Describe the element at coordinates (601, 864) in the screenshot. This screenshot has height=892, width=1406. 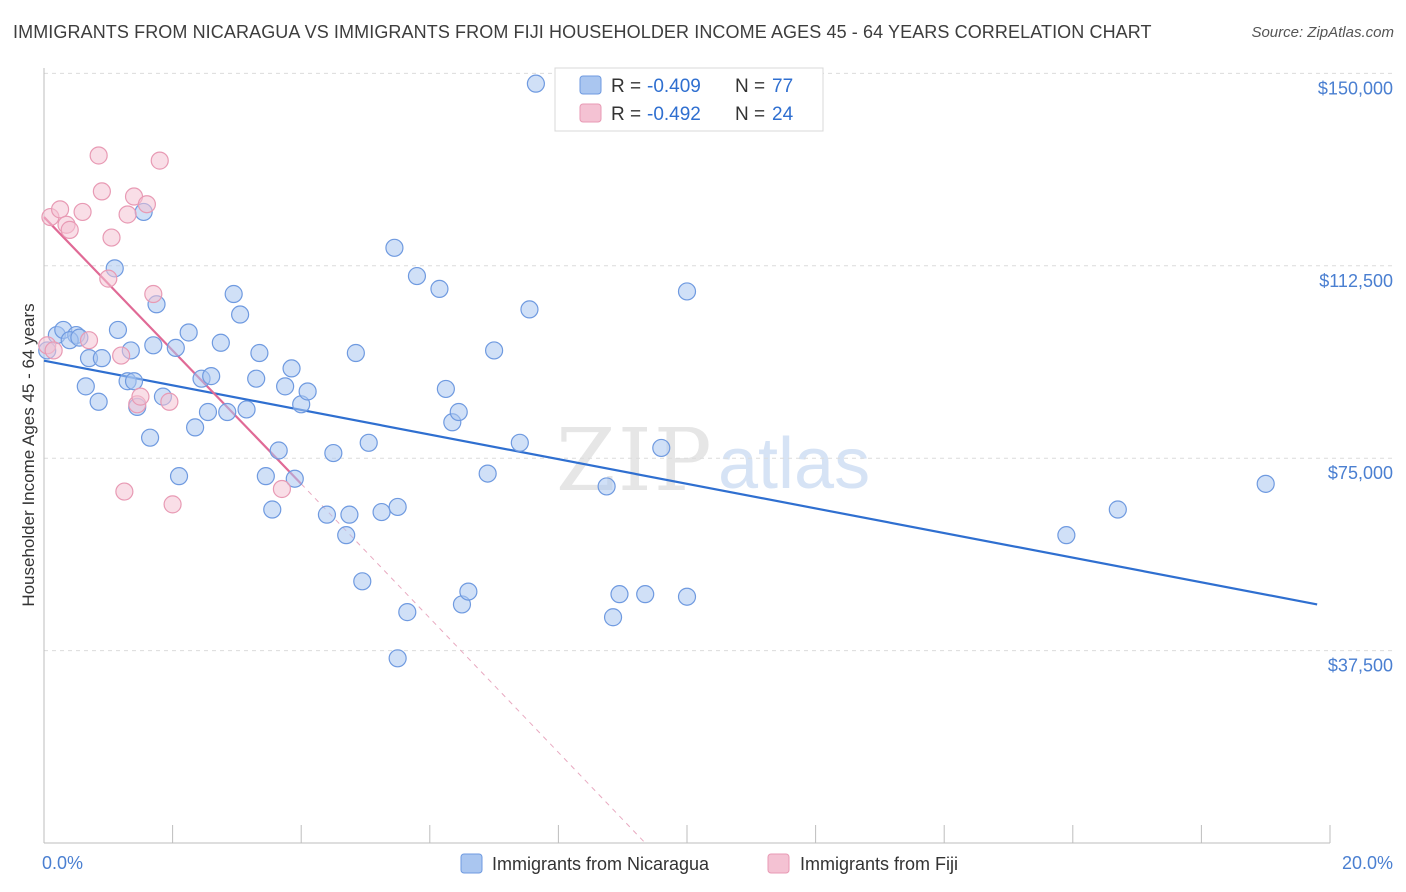
I see `series-legend-label-nicaragua: Immigrants from Nicaragua` at that location.